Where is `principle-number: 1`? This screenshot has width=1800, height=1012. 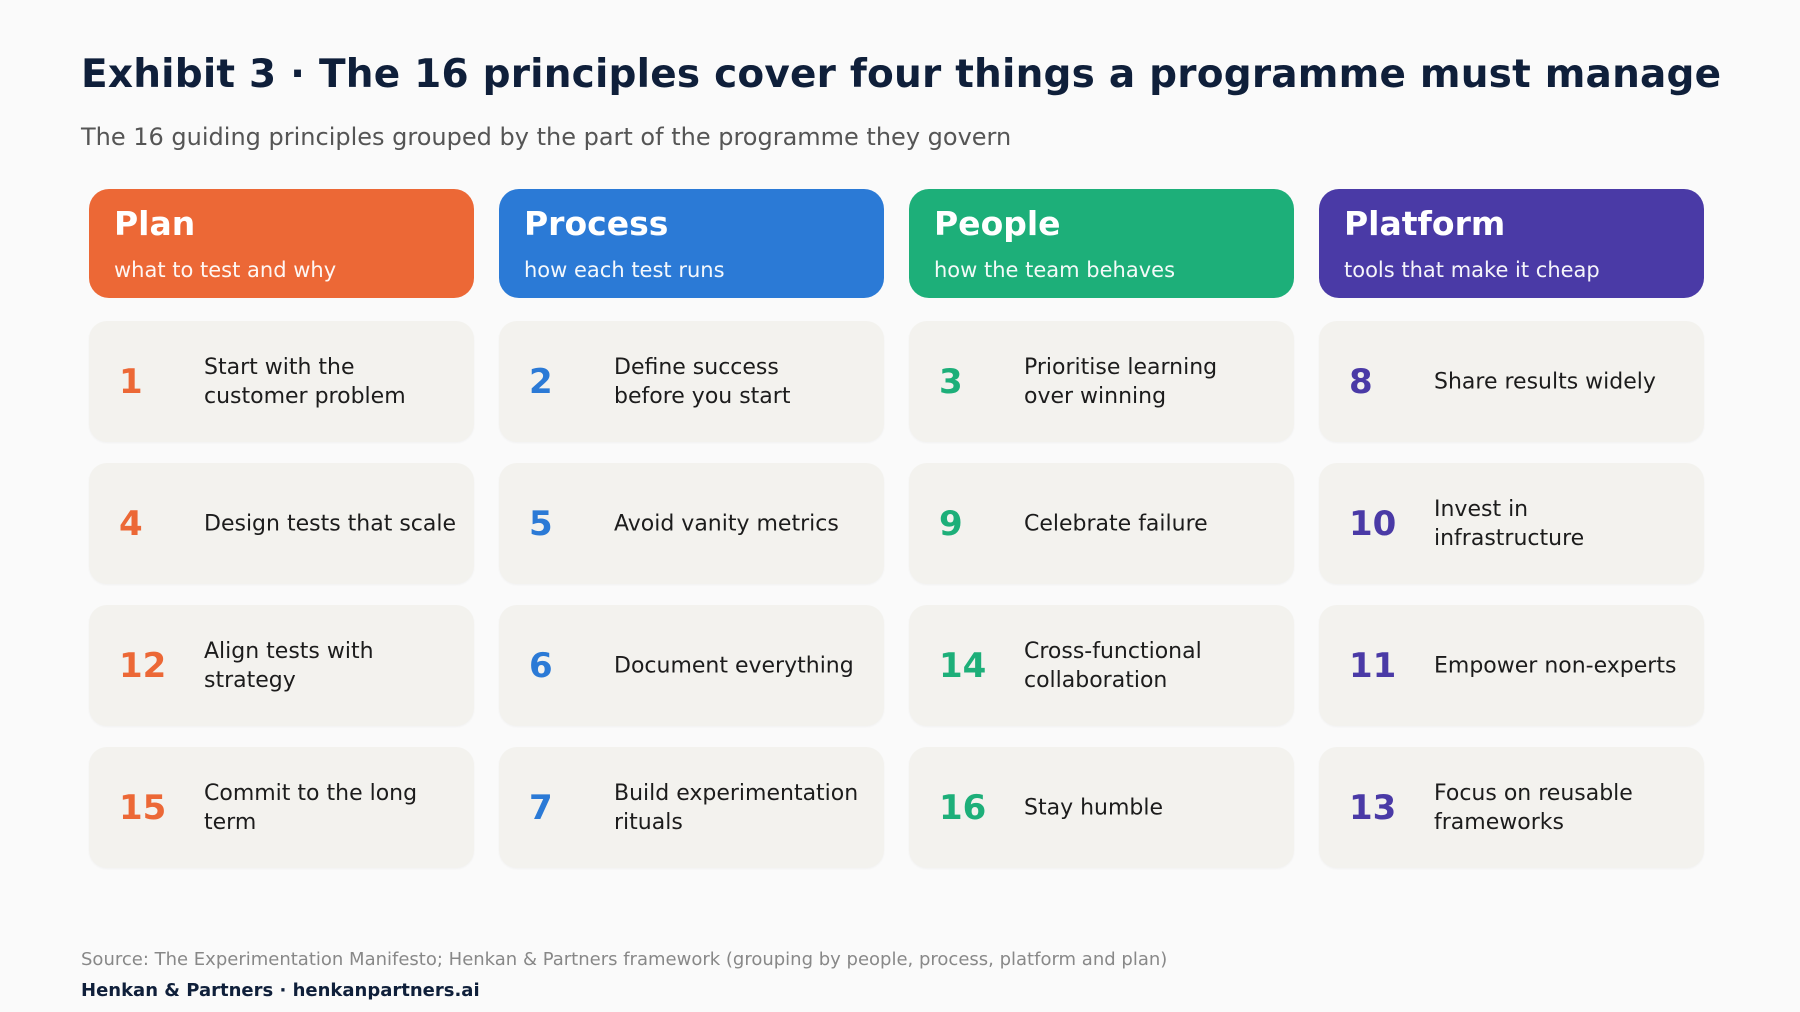
principle-number: 1 is located at coordinates (131, 381).